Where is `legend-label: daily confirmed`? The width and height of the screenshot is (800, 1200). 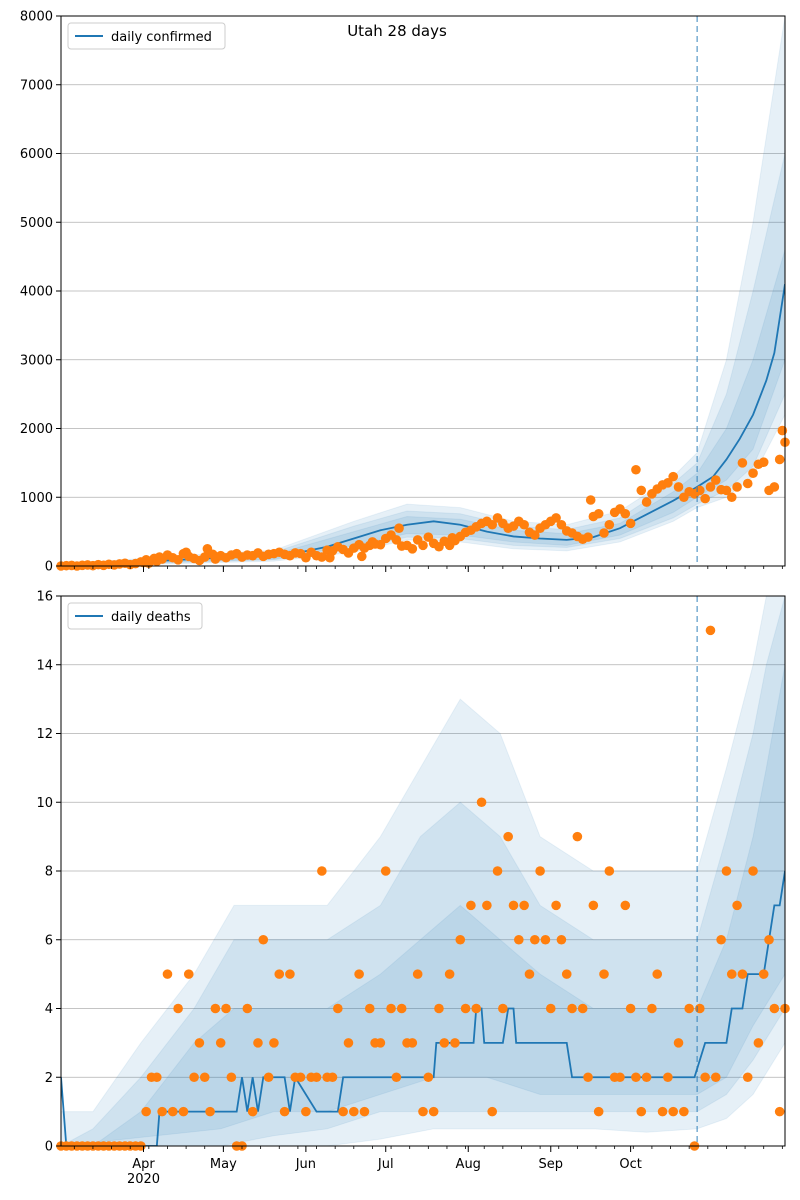 legend-label: daily confirmed is located at coordinates (161, 37).